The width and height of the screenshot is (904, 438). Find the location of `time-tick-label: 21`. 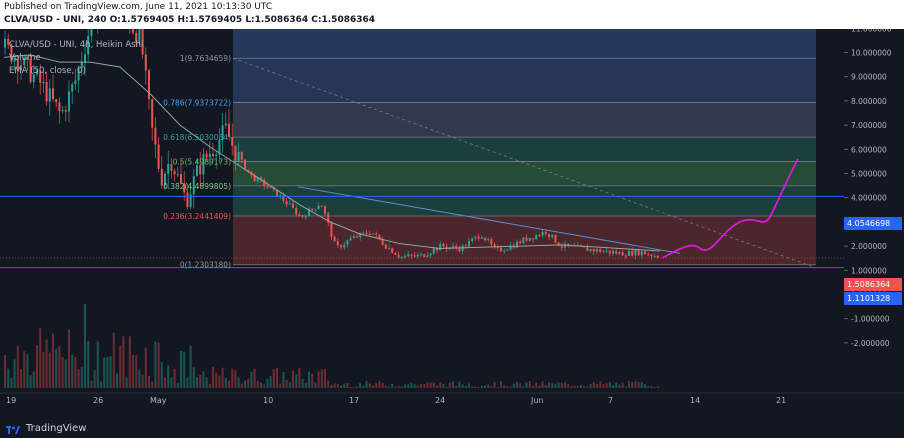

time-tick-label: 21 is located at coordinates (781, 400).